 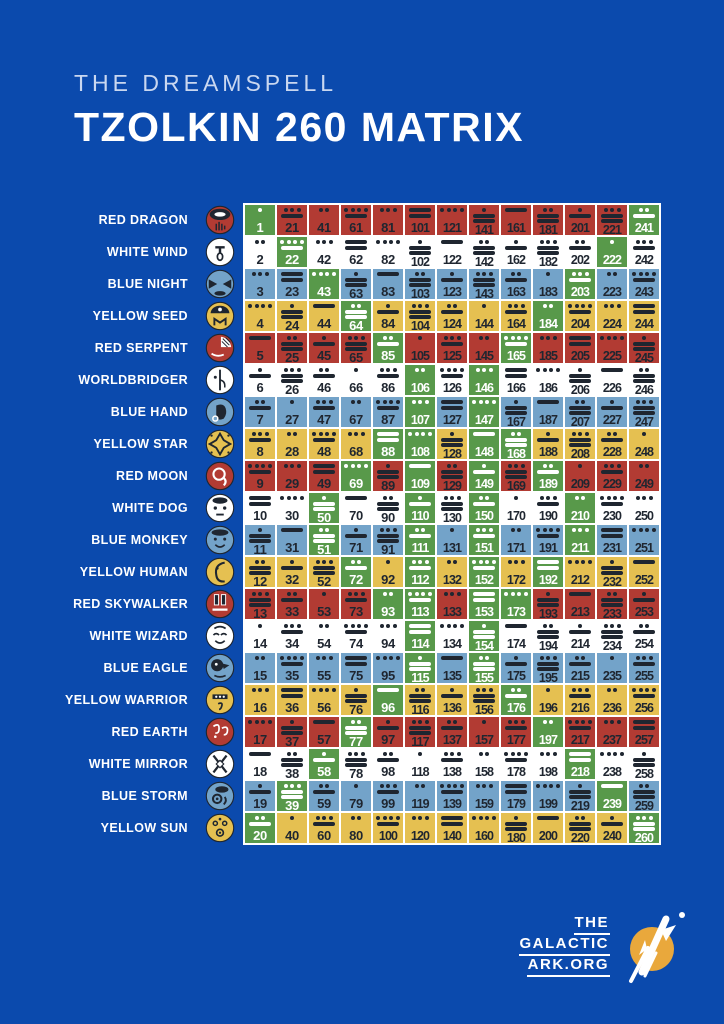 I want to click on kin-number: 189, so click(x=548, y=484).